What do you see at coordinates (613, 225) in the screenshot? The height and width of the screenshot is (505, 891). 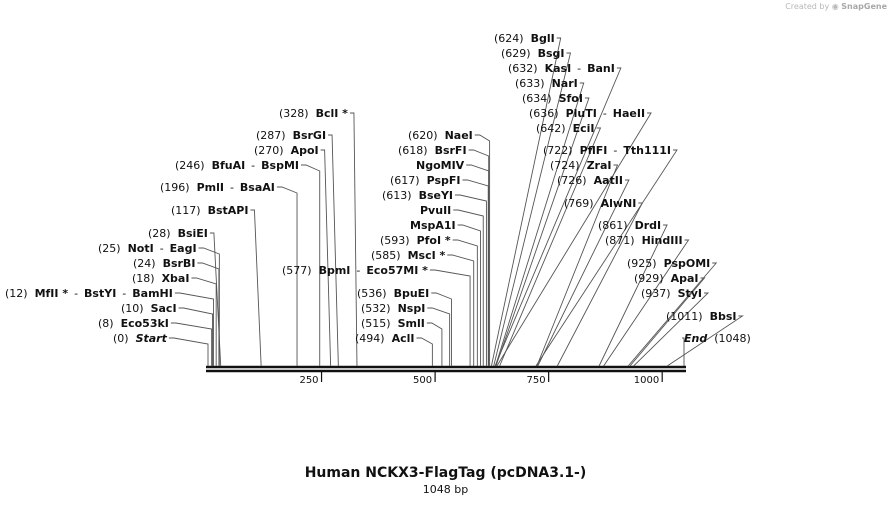 I see `site-position-label: (861)` at bounding box center [613, 225].